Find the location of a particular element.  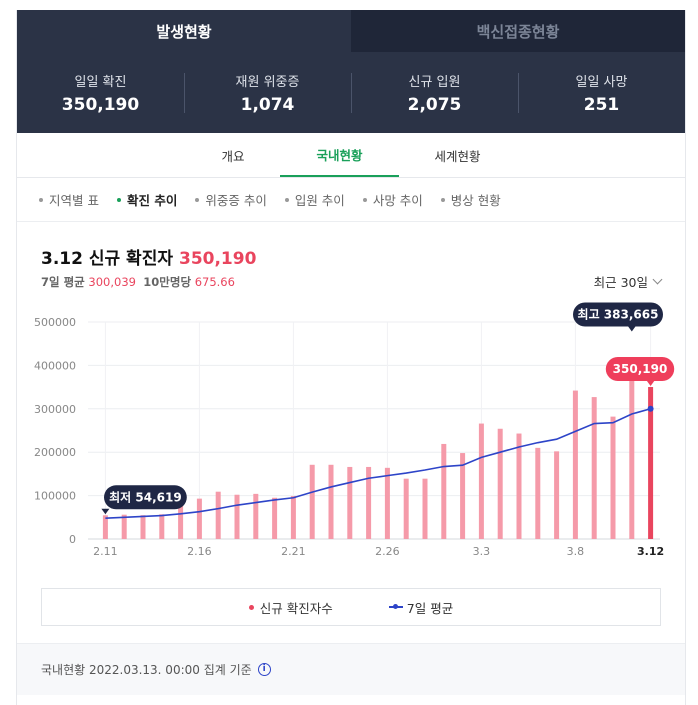

x-tick-label: 3.3 is located at coordinates (482, 551).